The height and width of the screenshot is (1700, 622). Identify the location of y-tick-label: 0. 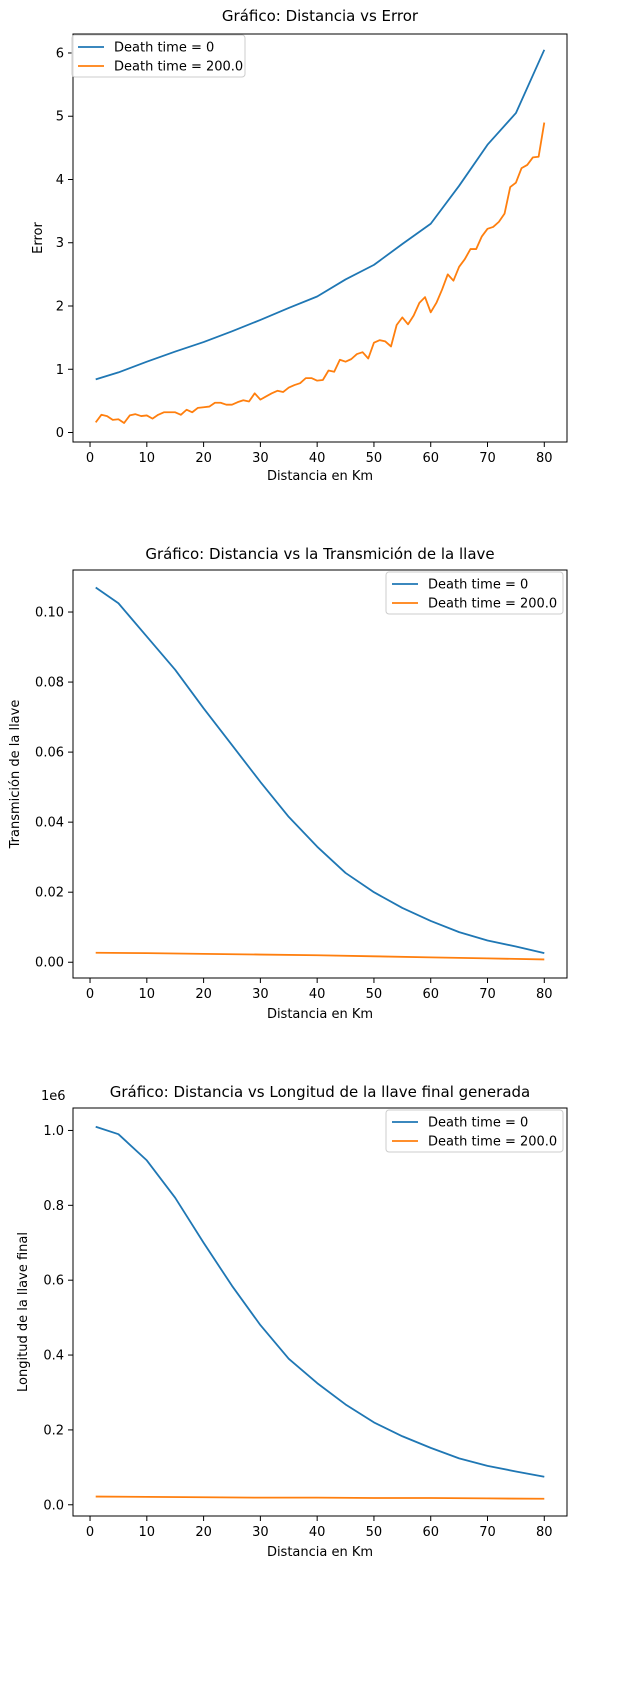
(60, 433).